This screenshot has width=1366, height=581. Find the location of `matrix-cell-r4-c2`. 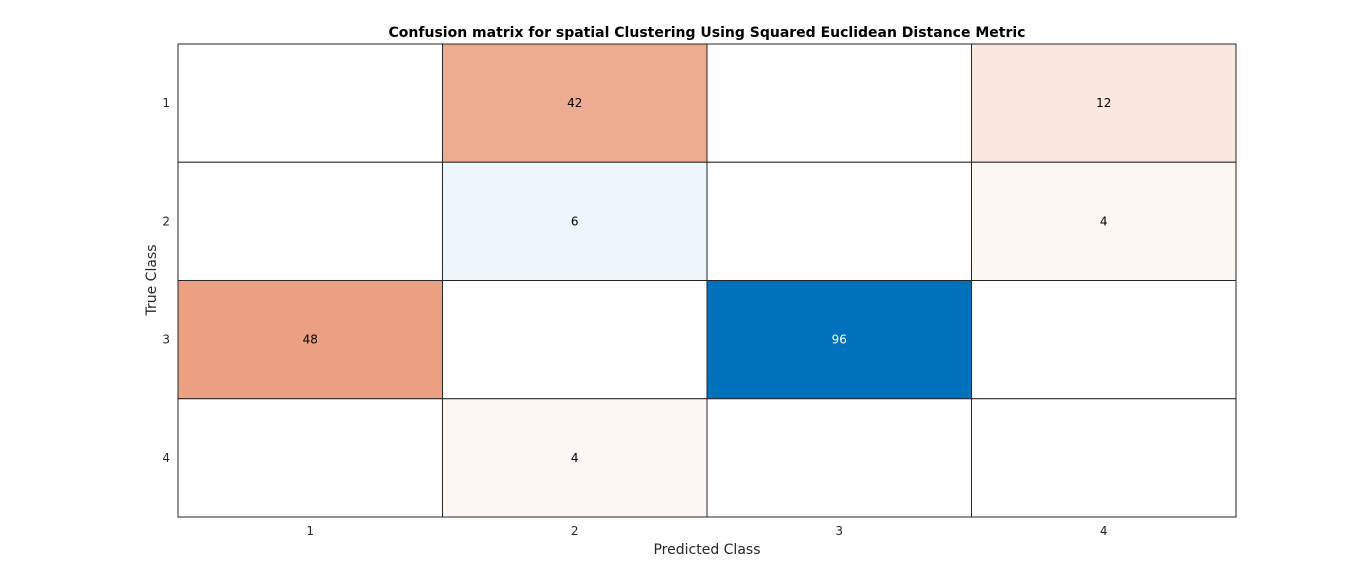

matrix-cell-r4-c2 is located at coordinates (575, 458).